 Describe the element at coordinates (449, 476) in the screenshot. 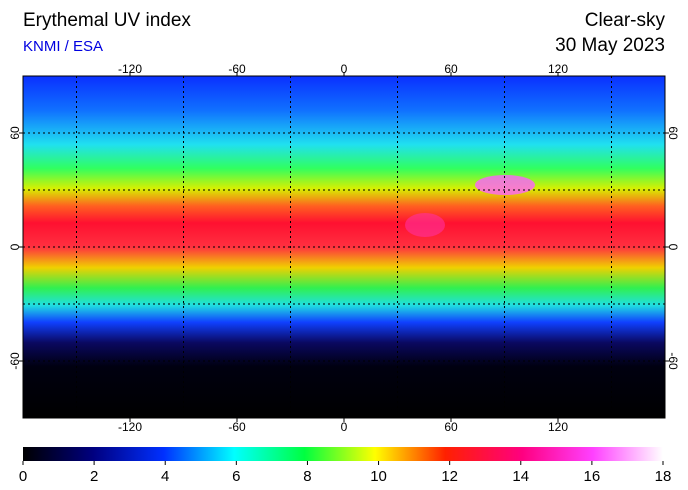

I see `colorbar-label: 12` at that location.